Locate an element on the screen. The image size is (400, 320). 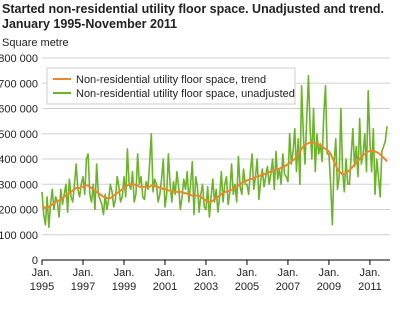
x-tick-label: Jan. 2001 is located at coordinates (165, 280).